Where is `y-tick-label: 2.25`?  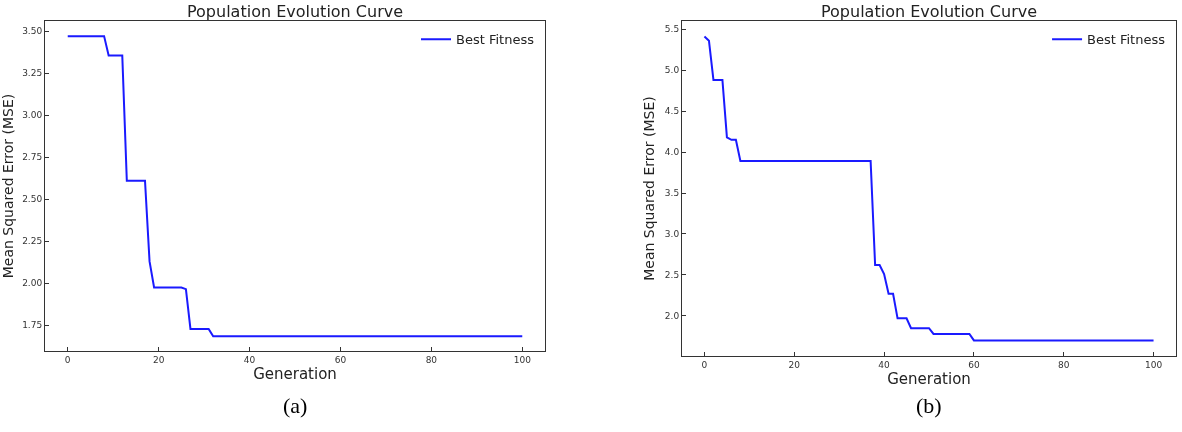 y-tick-label: 2.25 is located at coordinates (32, 241).